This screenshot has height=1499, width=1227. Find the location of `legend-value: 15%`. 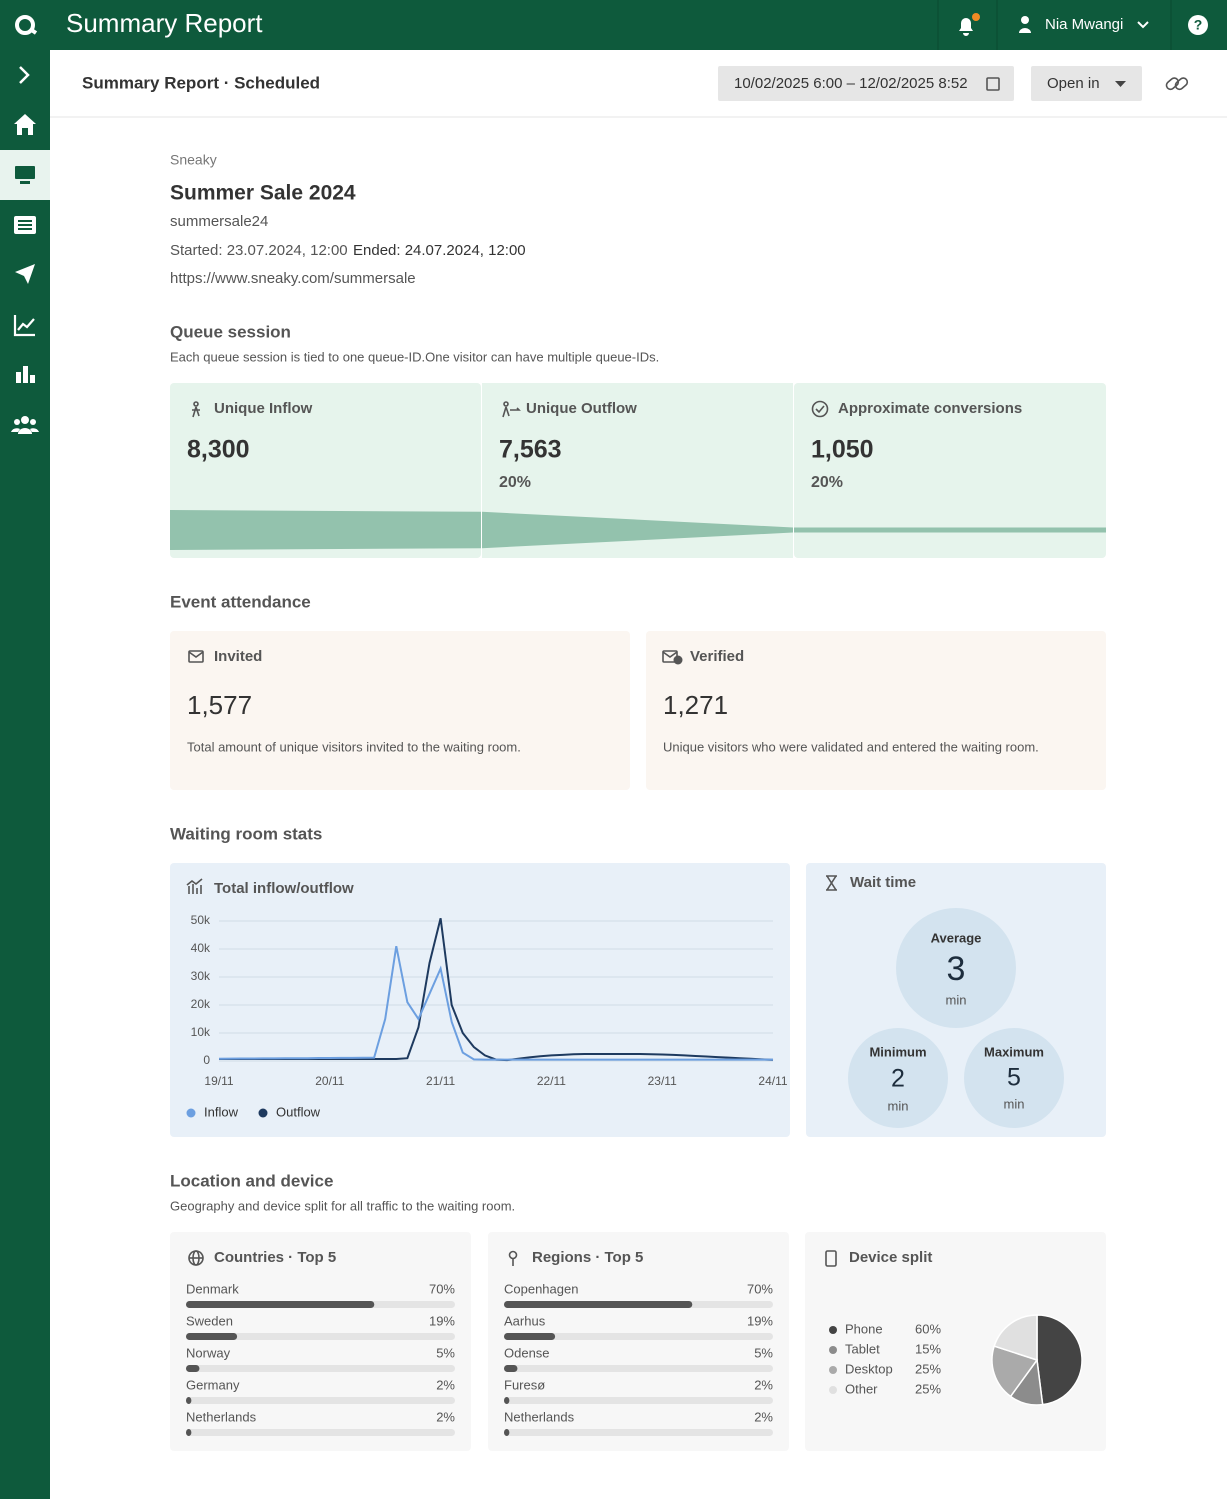

legend-value: 15% is located at coordinates (928, 1348).